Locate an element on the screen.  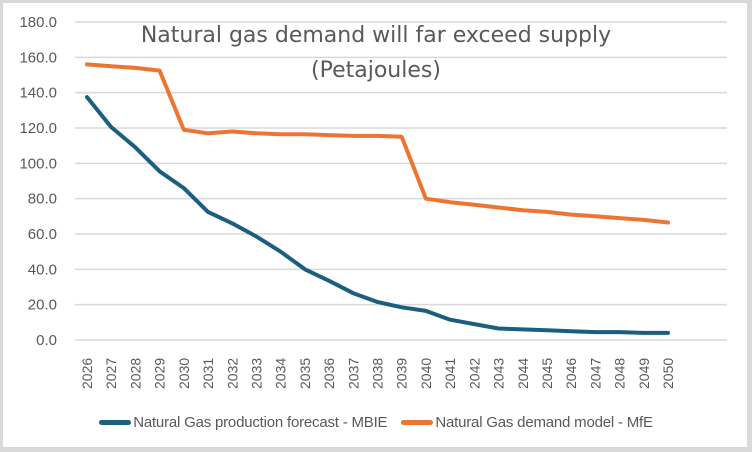
x-tick-label: 2049 is located at coordinates (644, 373).